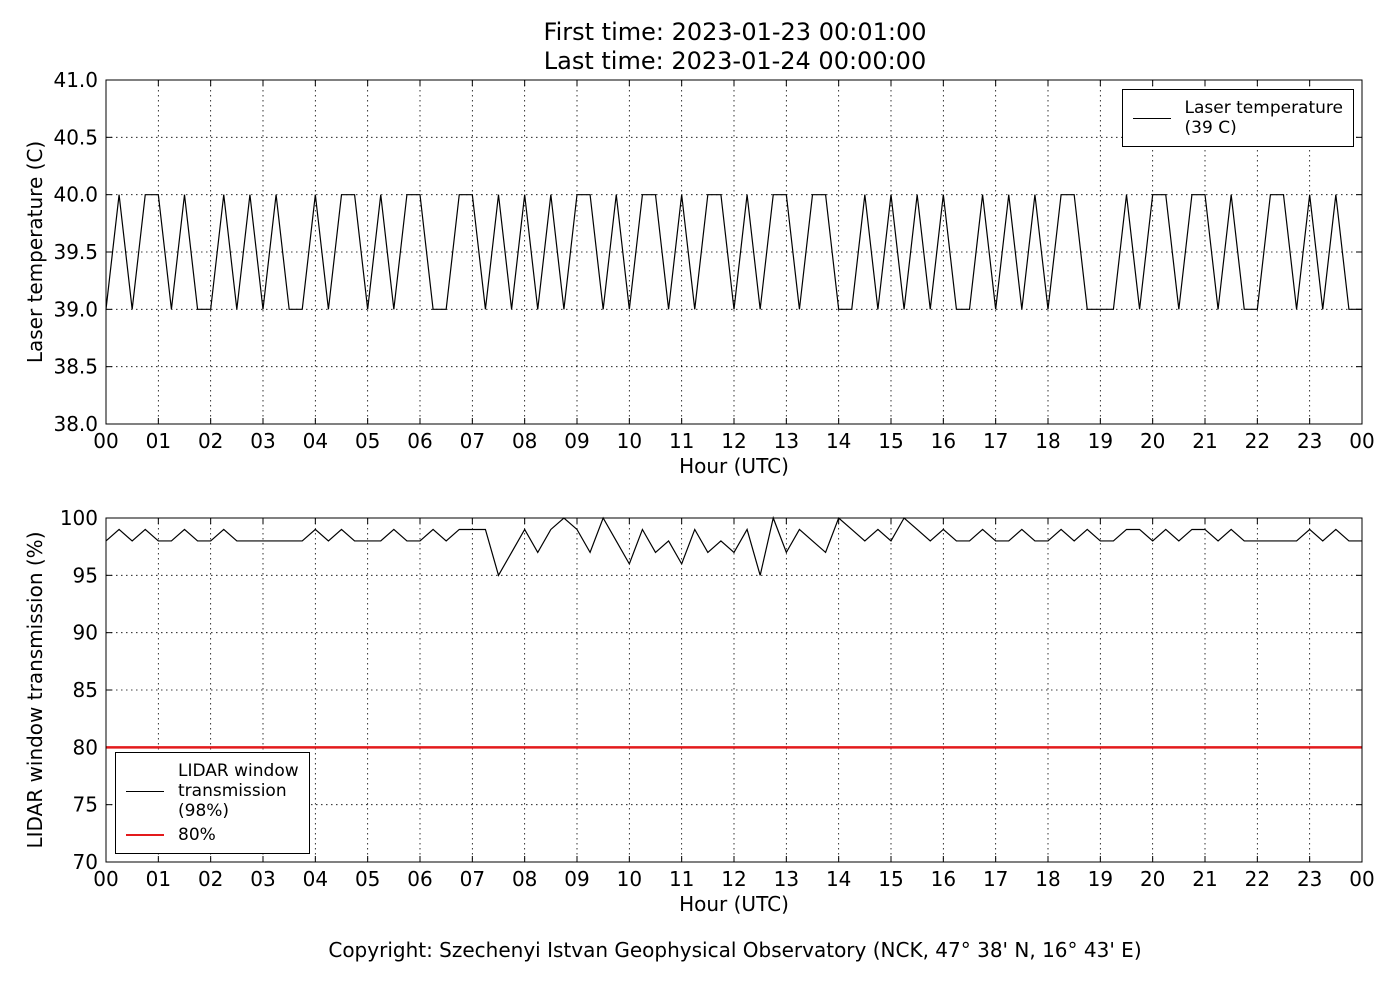 This screenshot has width=1400, height=1000. I want to click on legend-entry: 80%, so click(212, 835).